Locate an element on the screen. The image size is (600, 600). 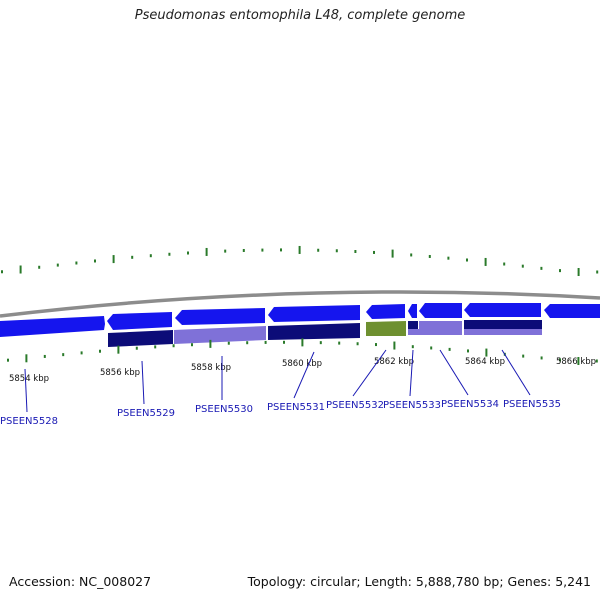
gene-label-pseen5535: PSEEN5535 is located at coordinates (532, 404).